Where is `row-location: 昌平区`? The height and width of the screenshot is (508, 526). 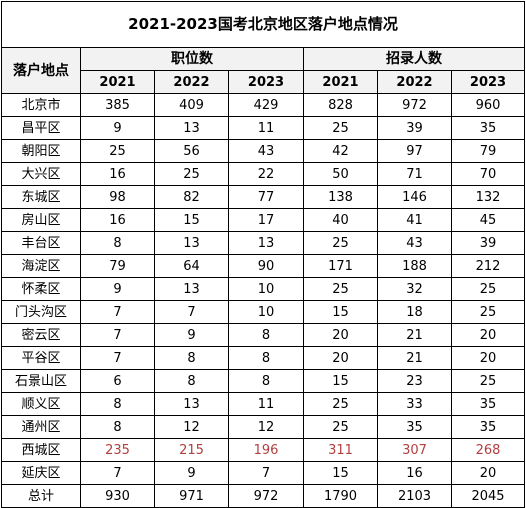
row-location: 昌平区 is located at coordinates (41, 128).